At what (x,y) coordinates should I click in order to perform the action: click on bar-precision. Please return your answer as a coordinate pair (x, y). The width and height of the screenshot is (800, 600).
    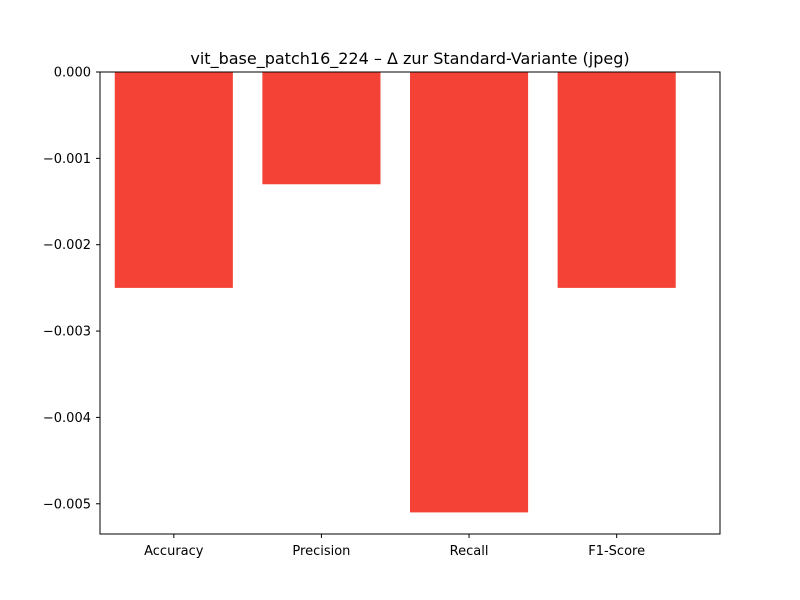
    Looking at the image, I should click on (321, 128).